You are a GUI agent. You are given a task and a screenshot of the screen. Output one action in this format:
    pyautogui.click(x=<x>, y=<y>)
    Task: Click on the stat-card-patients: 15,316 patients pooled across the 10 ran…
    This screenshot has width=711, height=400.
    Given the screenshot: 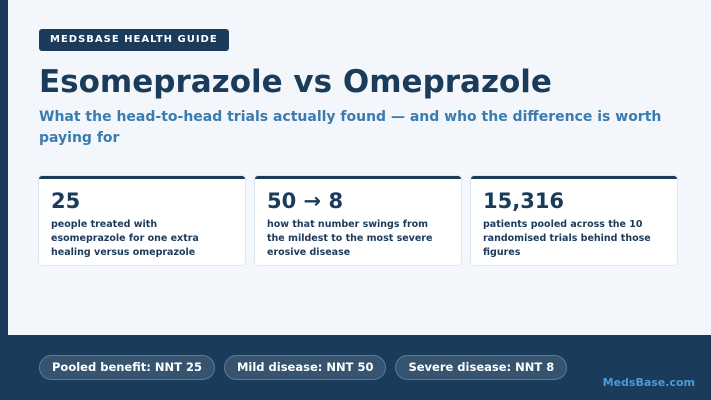 What is the action you would take?
    pyautogui.click(x=574, y=220)
    